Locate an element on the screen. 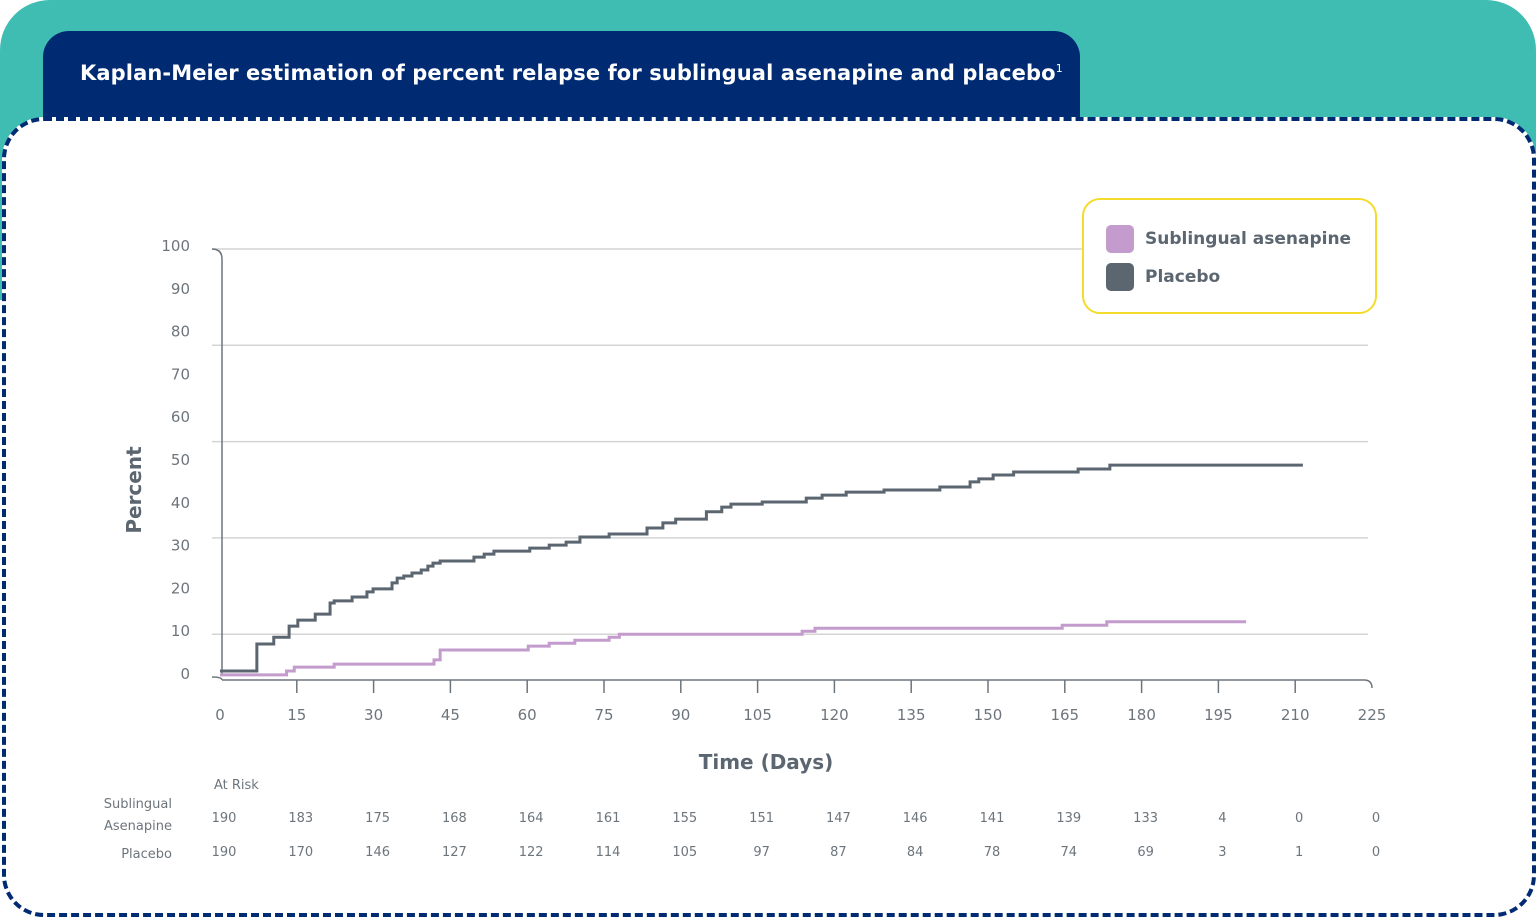 The height and width of the screenshot is (918, 1536). at-risk-value: 1 is located at coordinates (1299, 852).